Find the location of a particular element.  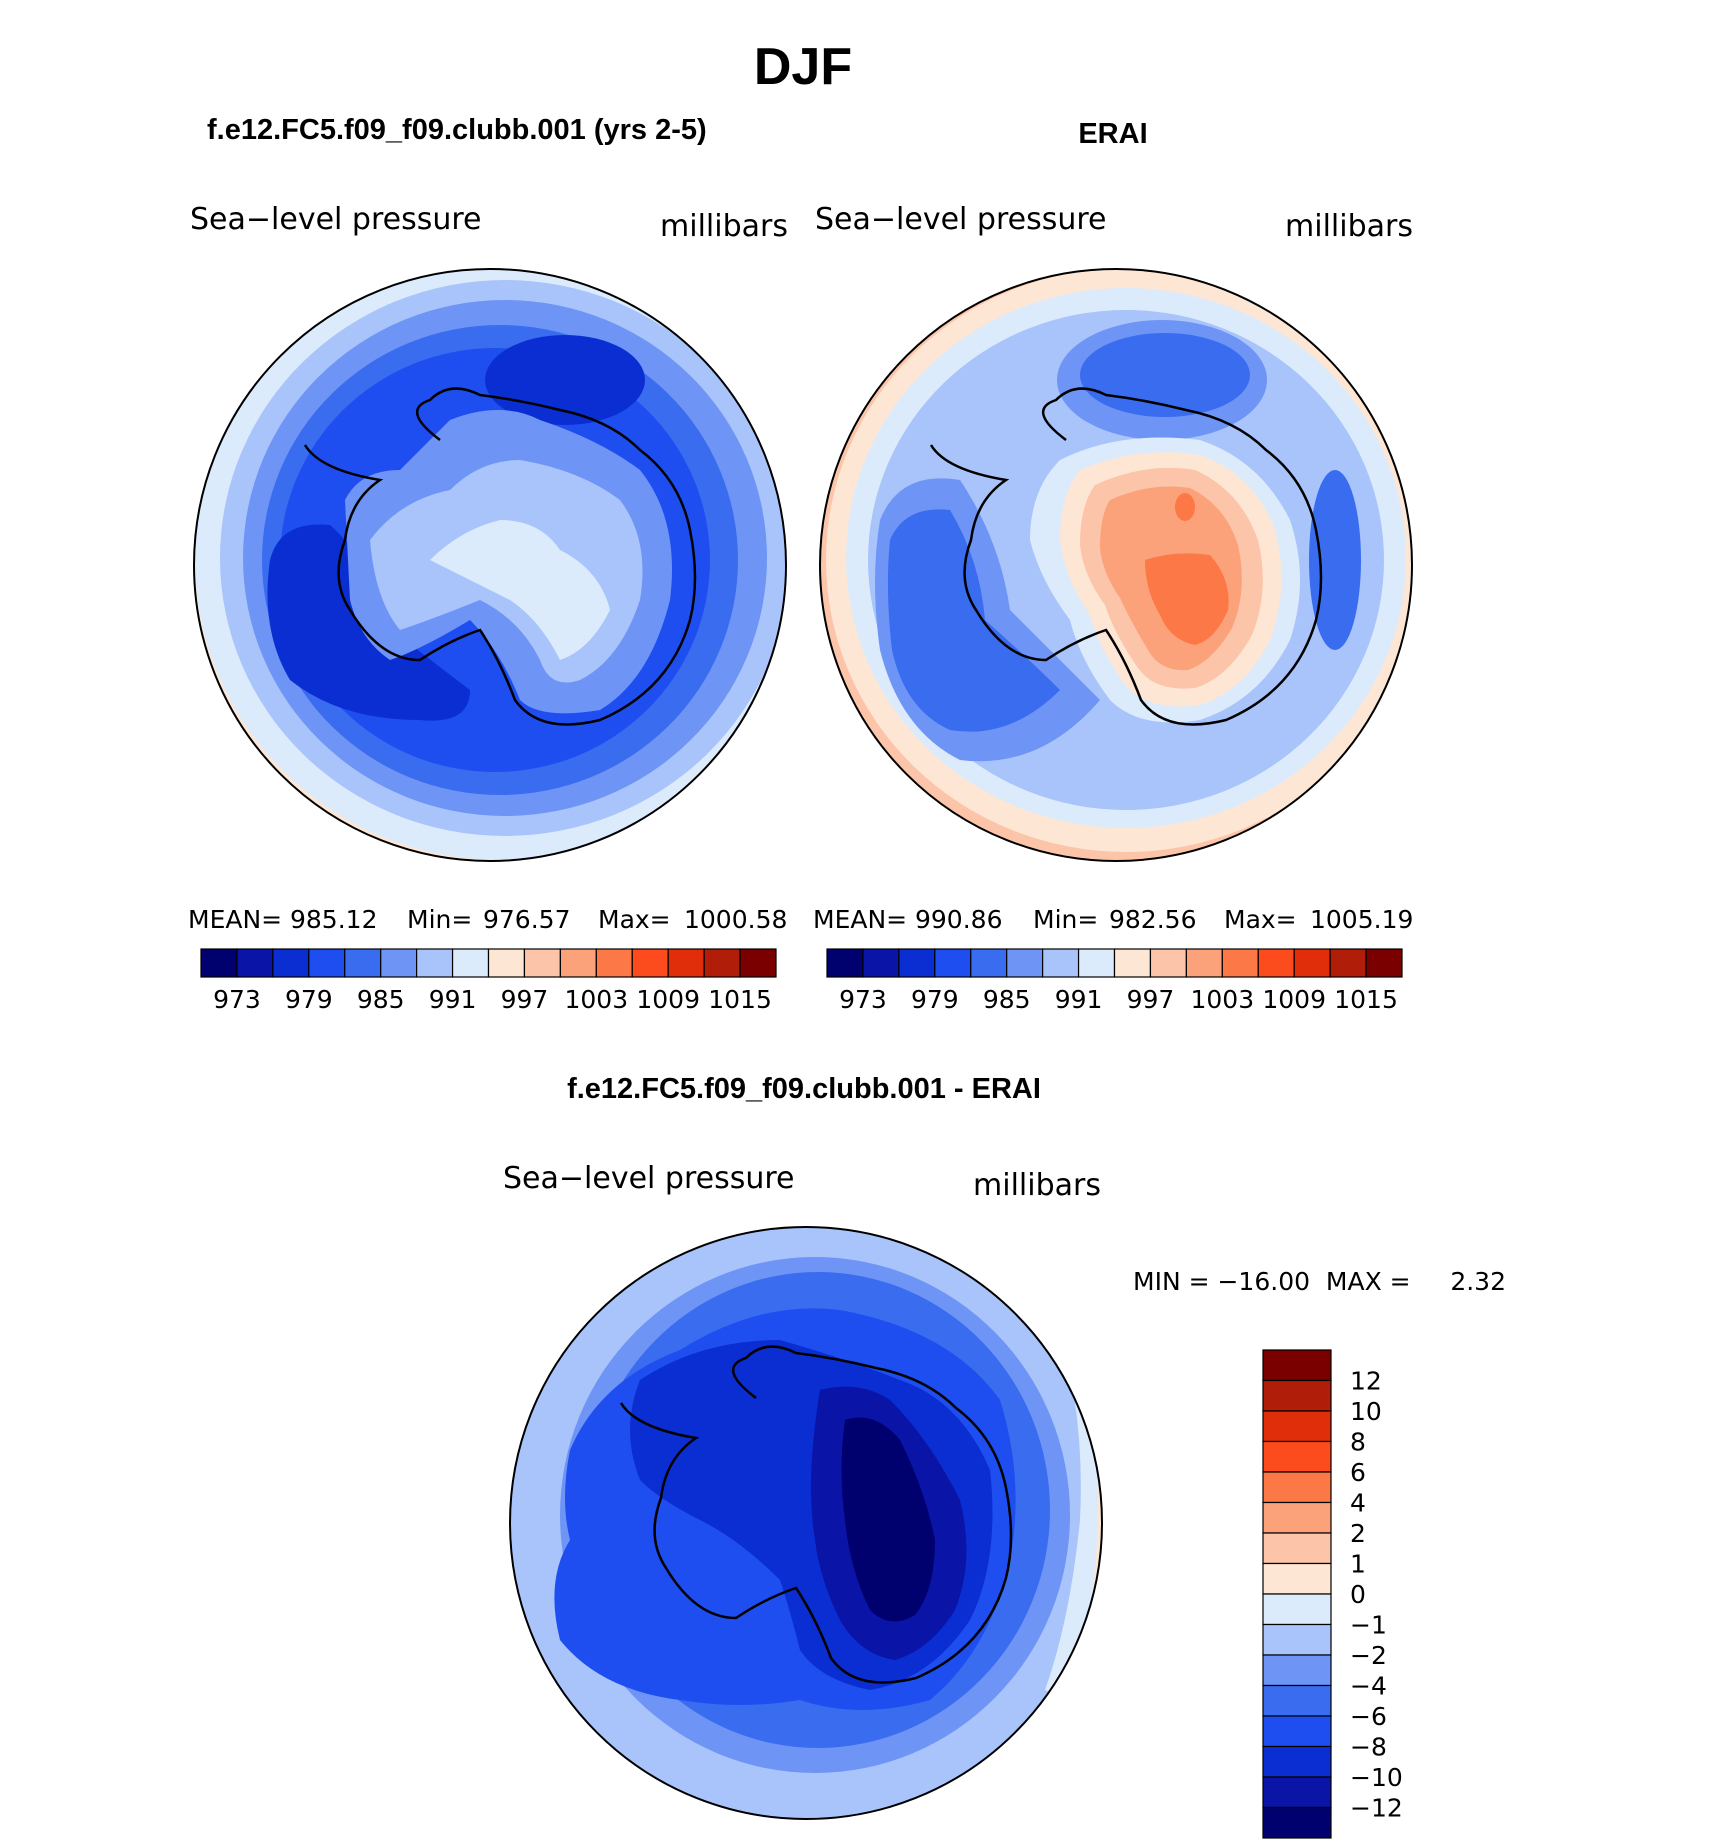

panel-obs-map is located at coordinates (1116, 565).